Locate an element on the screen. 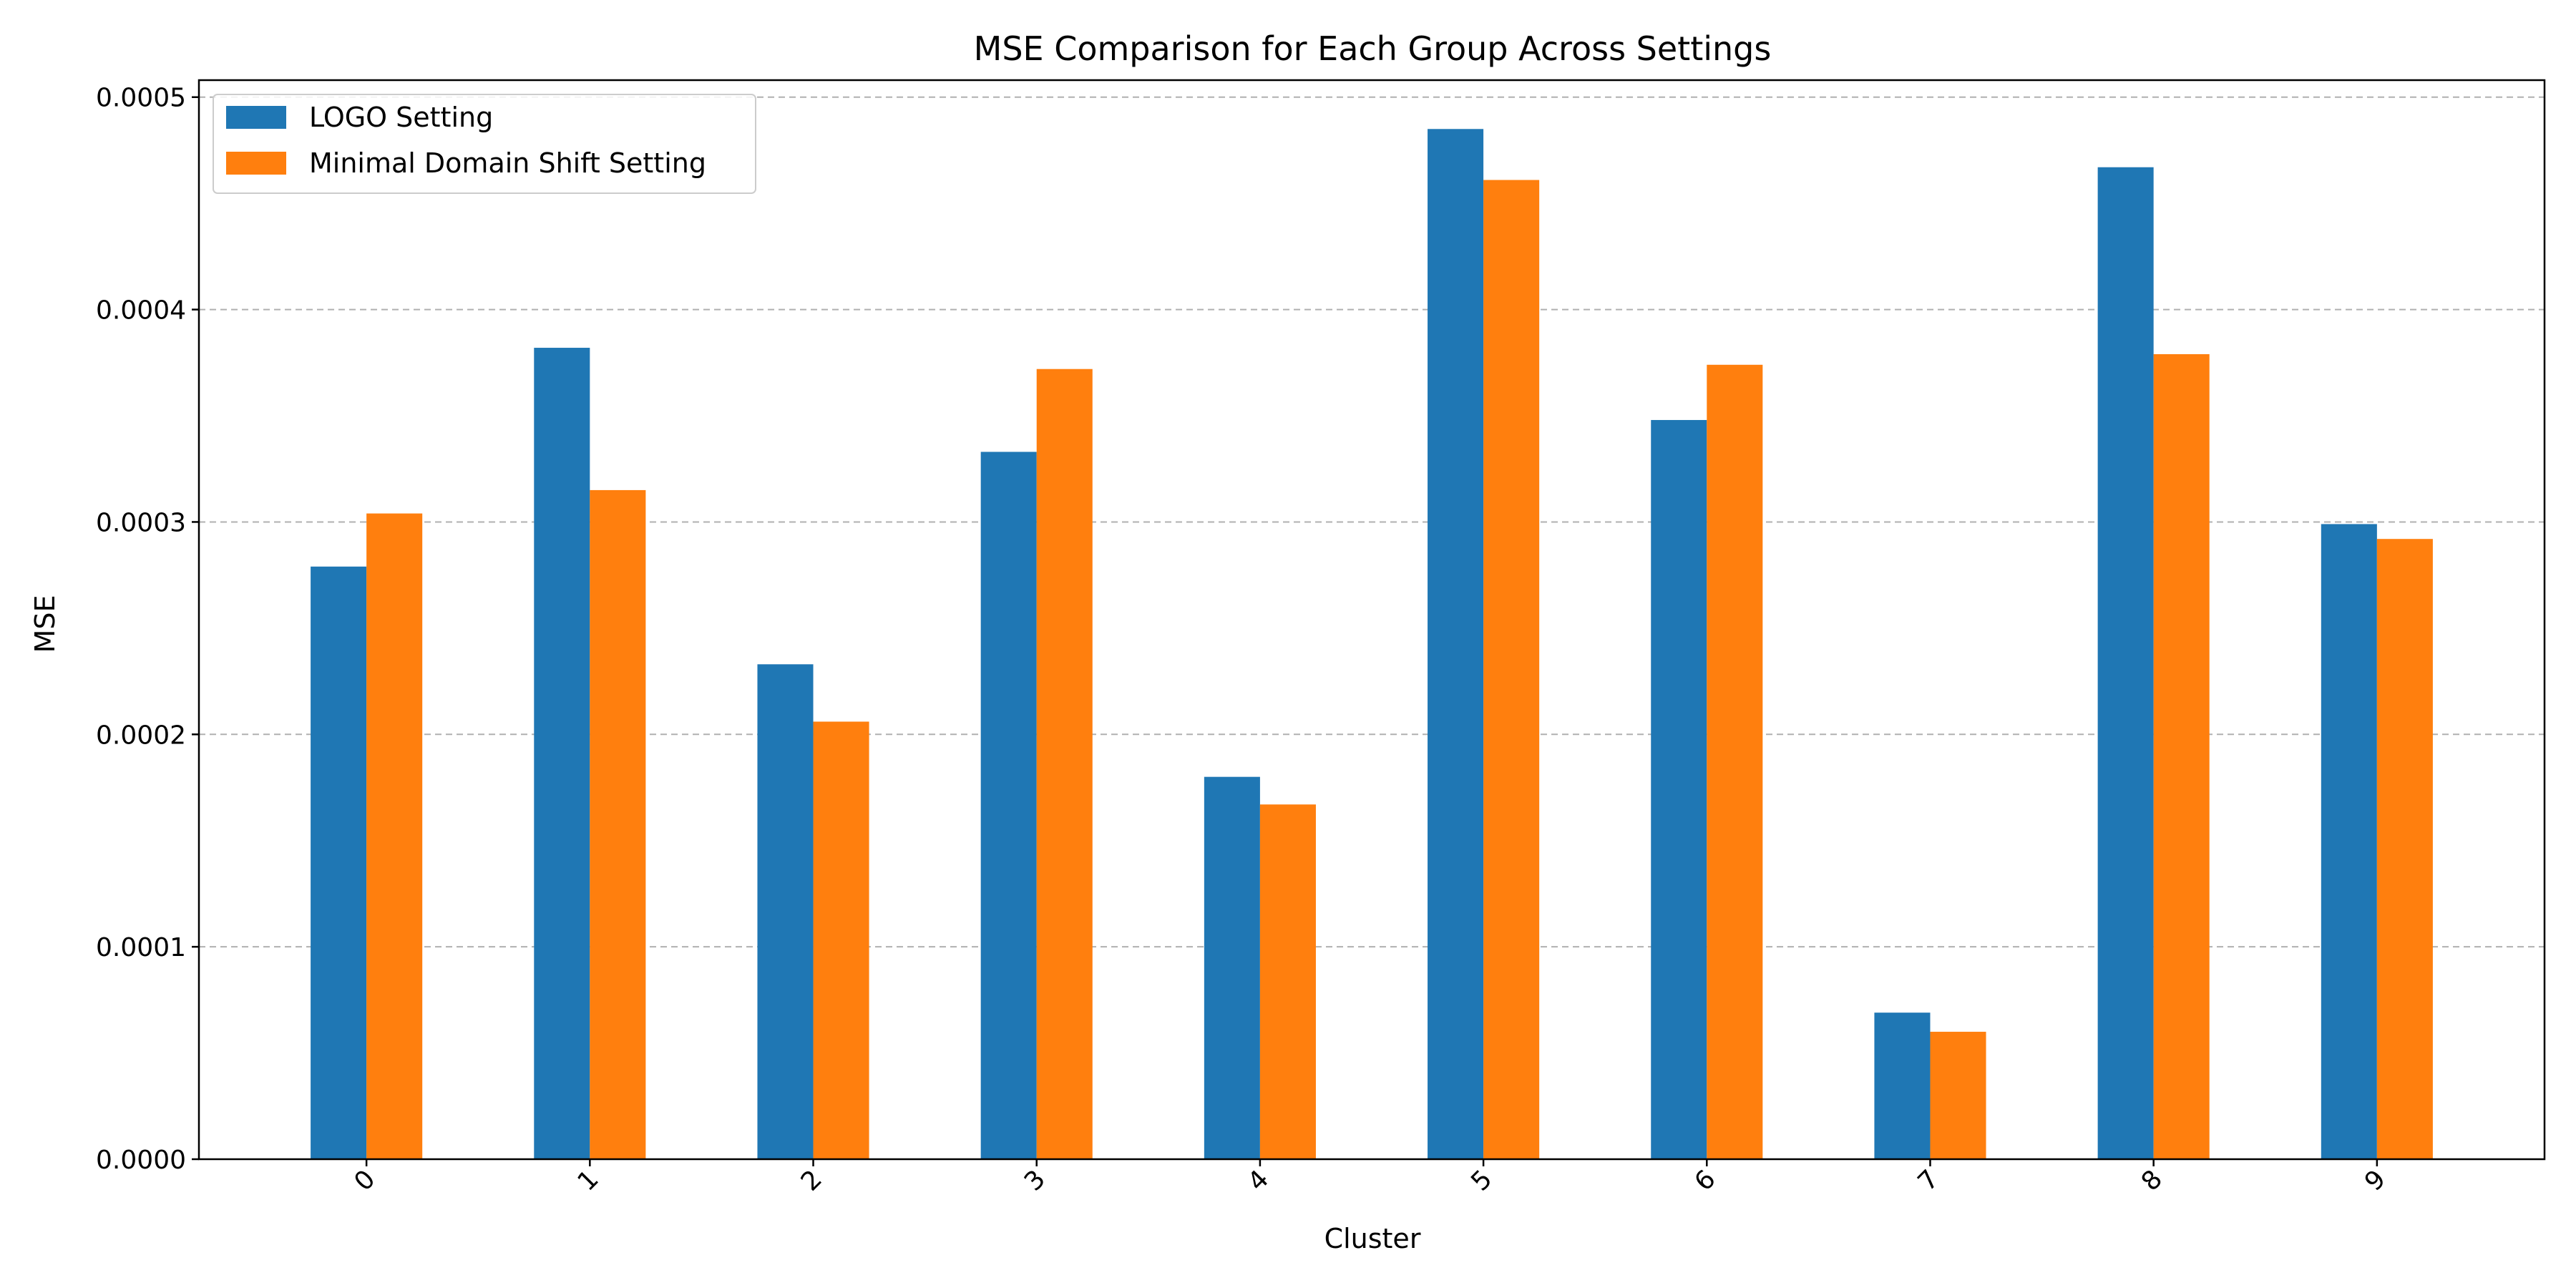 This screenshot has height=1288, width=2576. y-tick-label: 0.0003 is located at coordinates (141, 522).